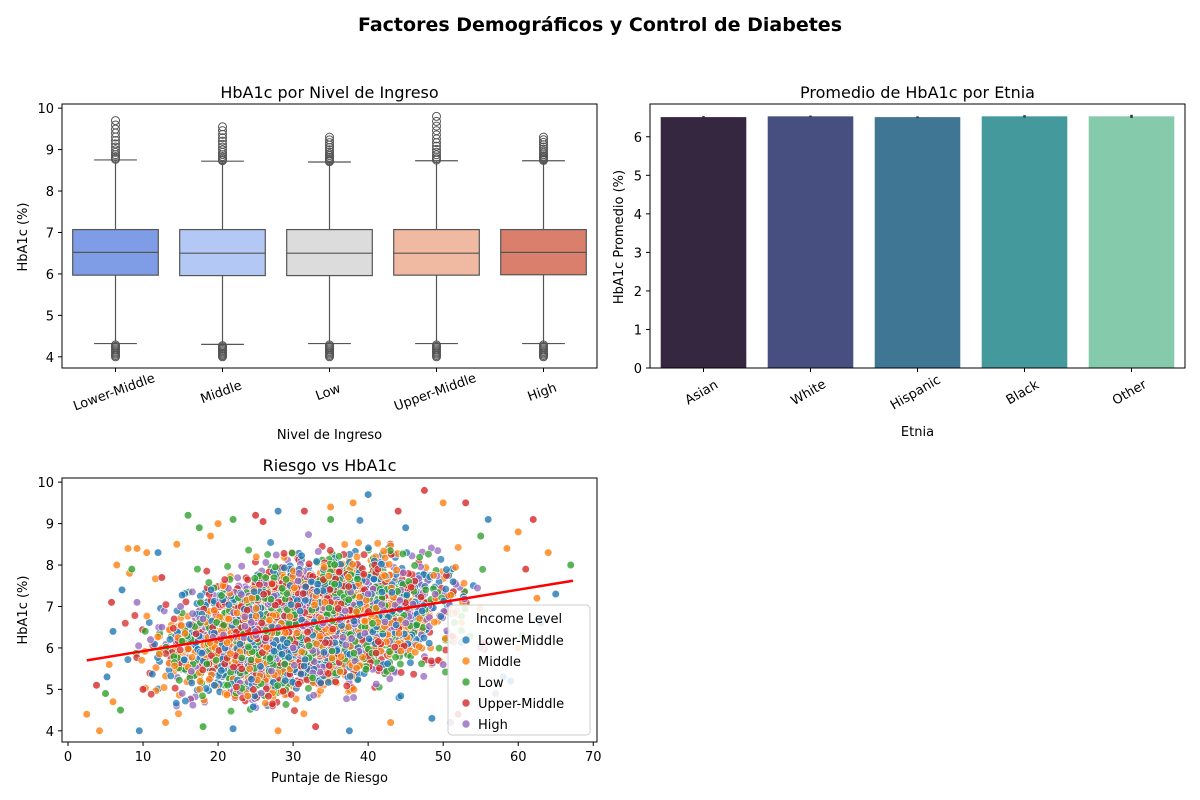 The height and width of the screenshot is (800, 1200). I want to click on bar-other, so click(1131, 242).